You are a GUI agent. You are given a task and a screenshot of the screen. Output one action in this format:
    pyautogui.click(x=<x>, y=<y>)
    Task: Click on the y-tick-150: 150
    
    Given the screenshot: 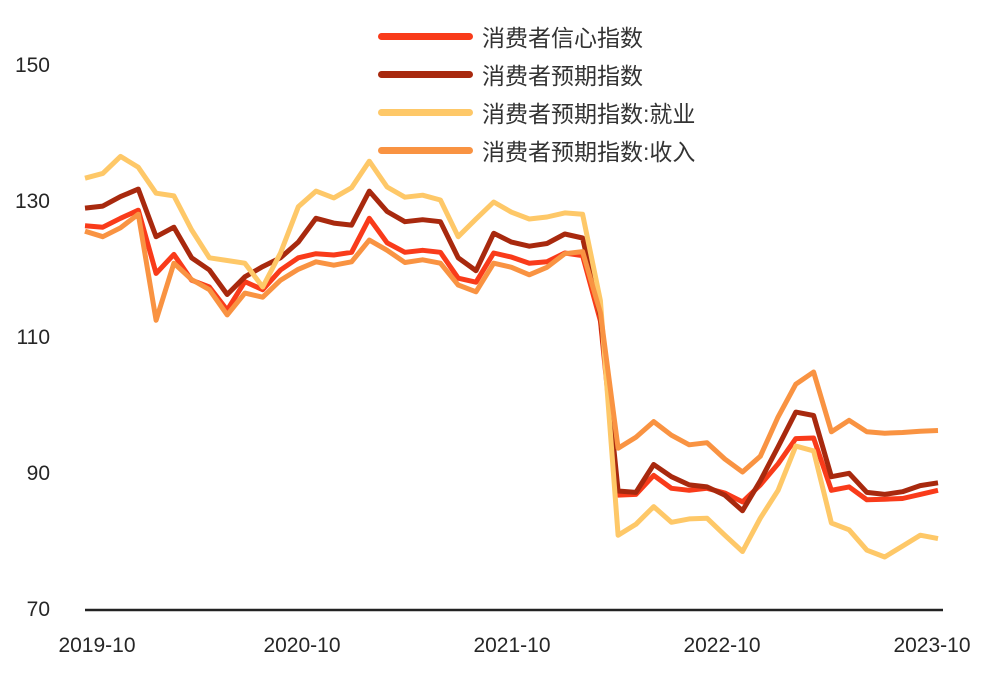 What is the action you would take?
    pyautogui.click(x=32, y=65)
    